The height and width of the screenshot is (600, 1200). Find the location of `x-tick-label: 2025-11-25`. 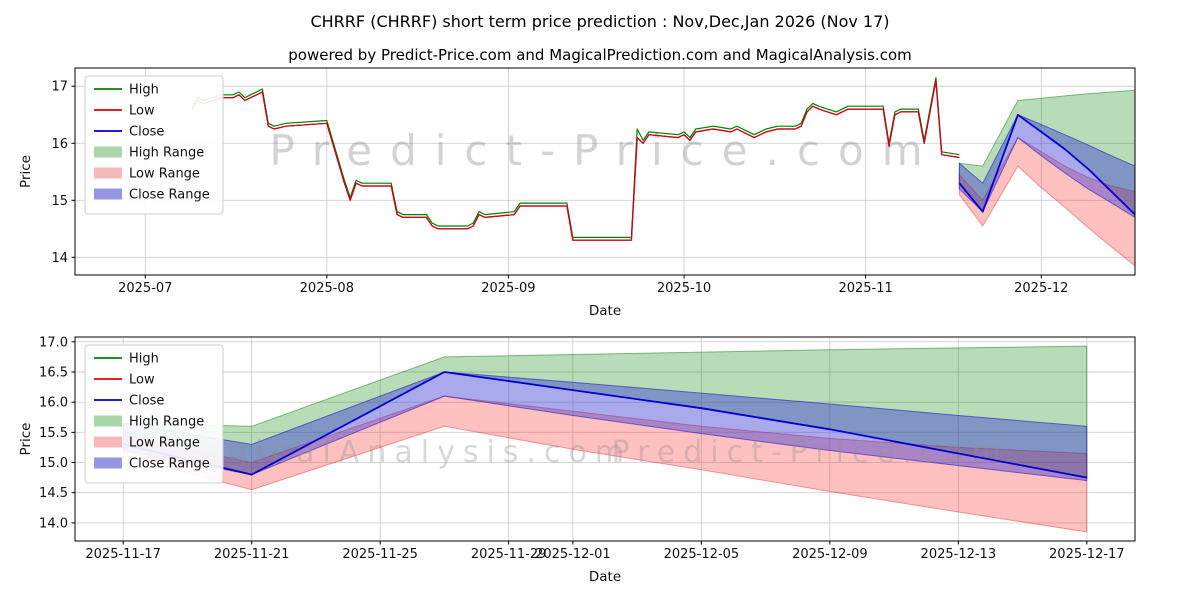

x-tick-label: 2025-11-25 is located at coordinates (380, 554).